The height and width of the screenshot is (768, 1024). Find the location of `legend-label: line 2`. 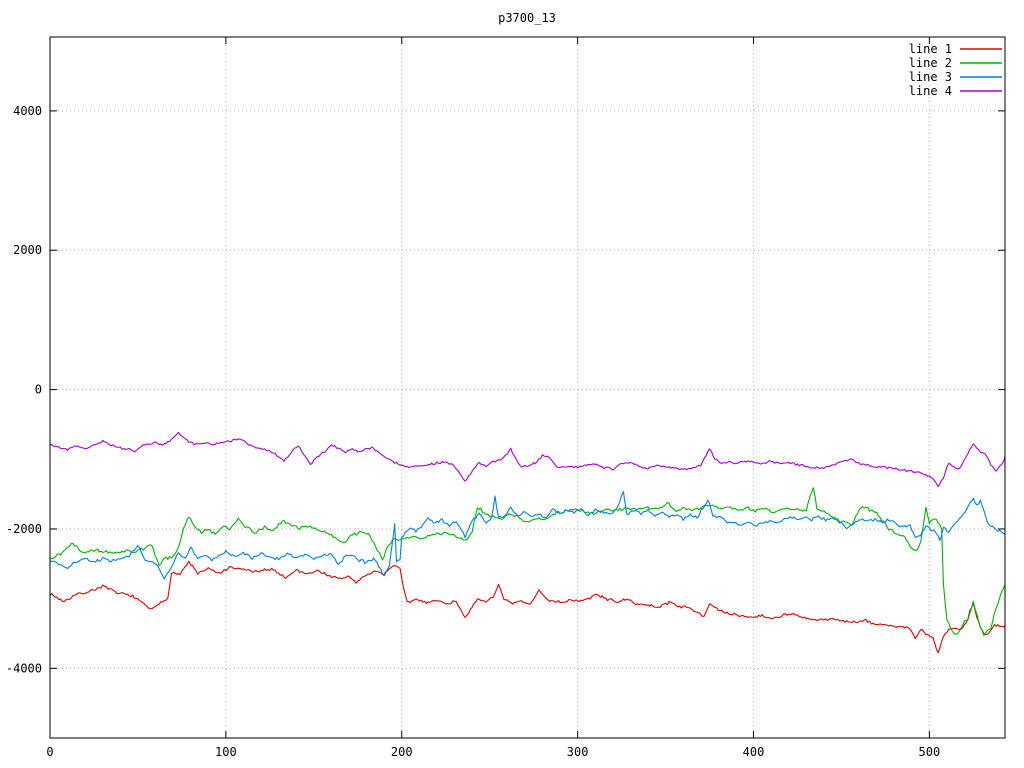

legend-label: line 2 is located at coordinates (930, 63).